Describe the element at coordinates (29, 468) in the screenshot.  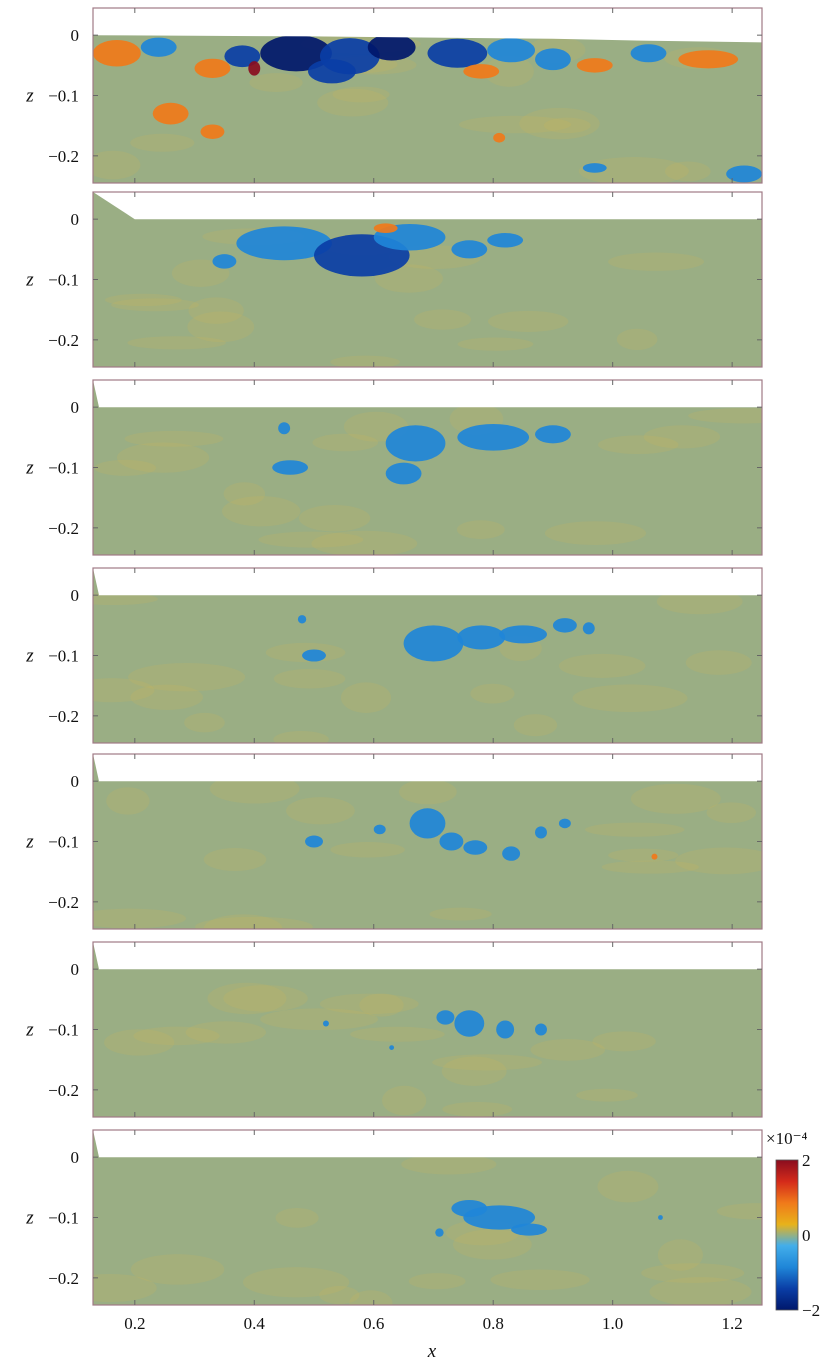
I see `panel-3-z-label: z` at that location.